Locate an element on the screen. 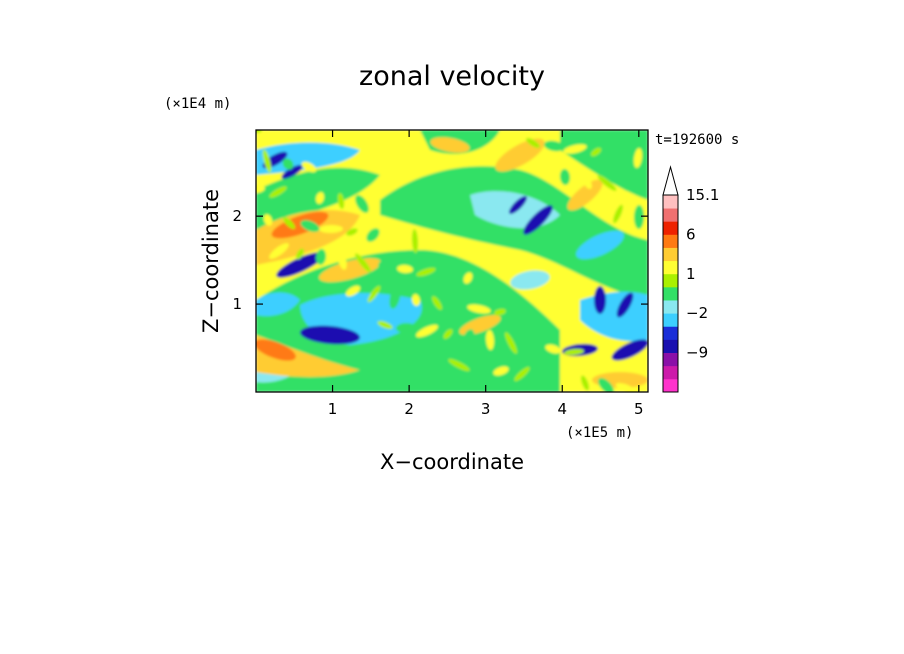  x-unit-label: (×1E5 m) is located at coordinates (599, 433).